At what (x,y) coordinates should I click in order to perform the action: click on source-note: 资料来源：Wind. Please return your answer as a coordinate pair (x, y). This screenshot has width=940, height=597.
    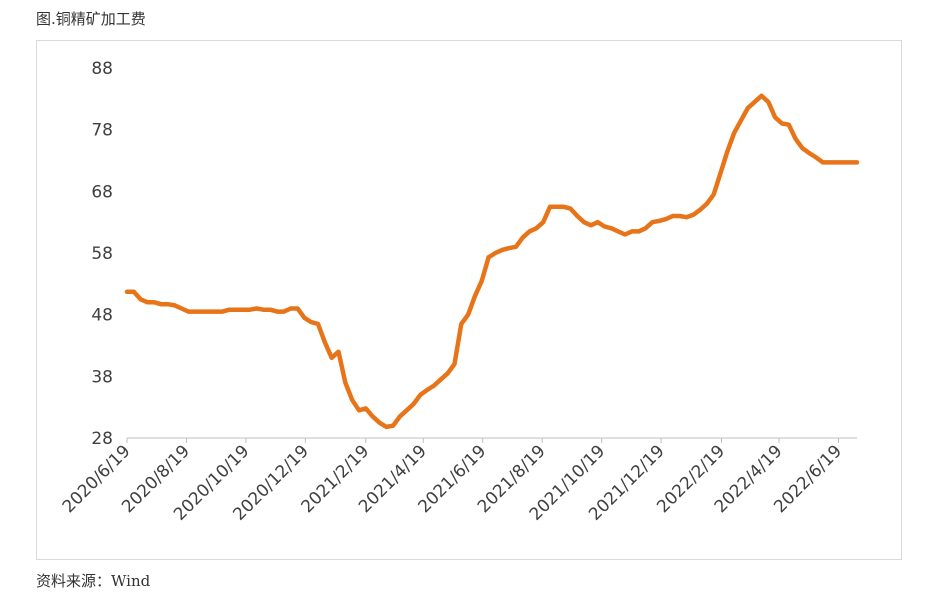
    Looking at the image, I should click on (93, 581).